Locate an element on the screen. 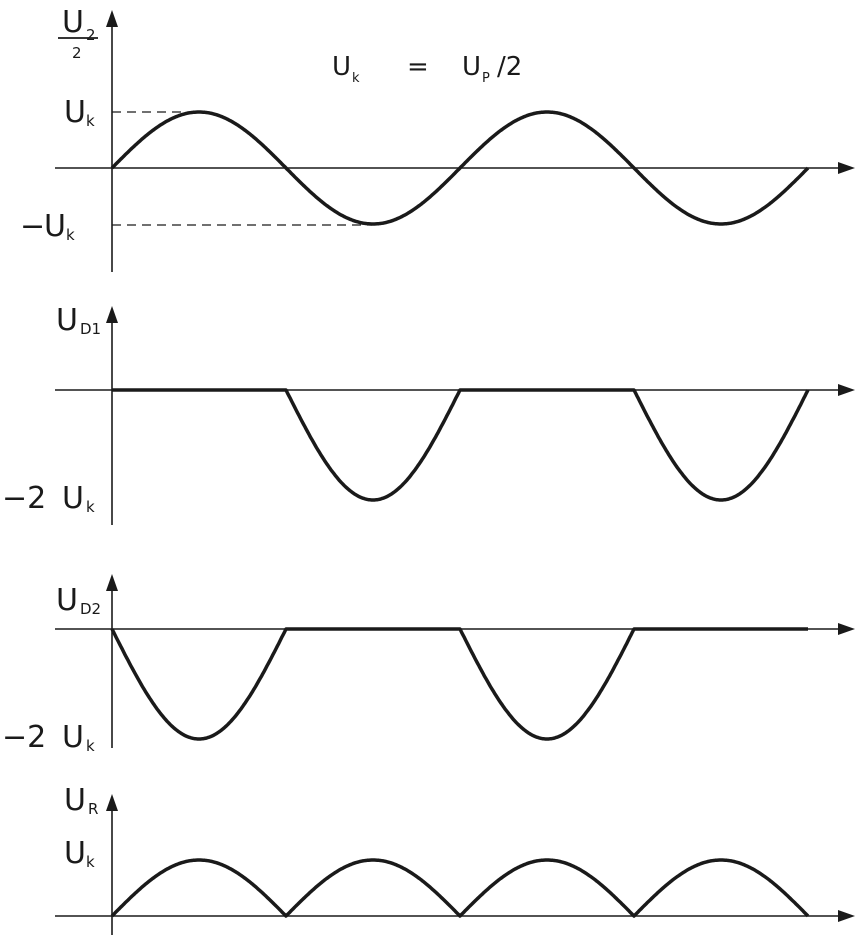 Image resolution: width=862 pixels, height=938 pixels. ud1-wave is located at coordinates (460, 445).